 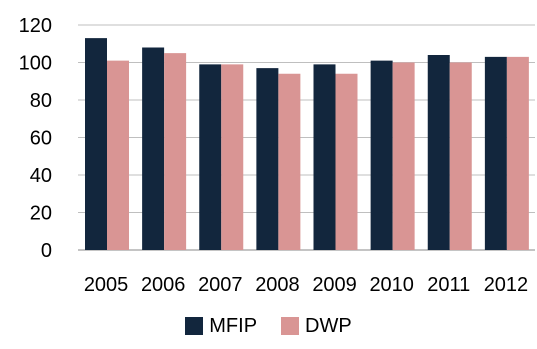 What do you see at coordinates (438, 152) in the screenshot?
I see `bar-mfip-2011` at bounding box center [438, 152].